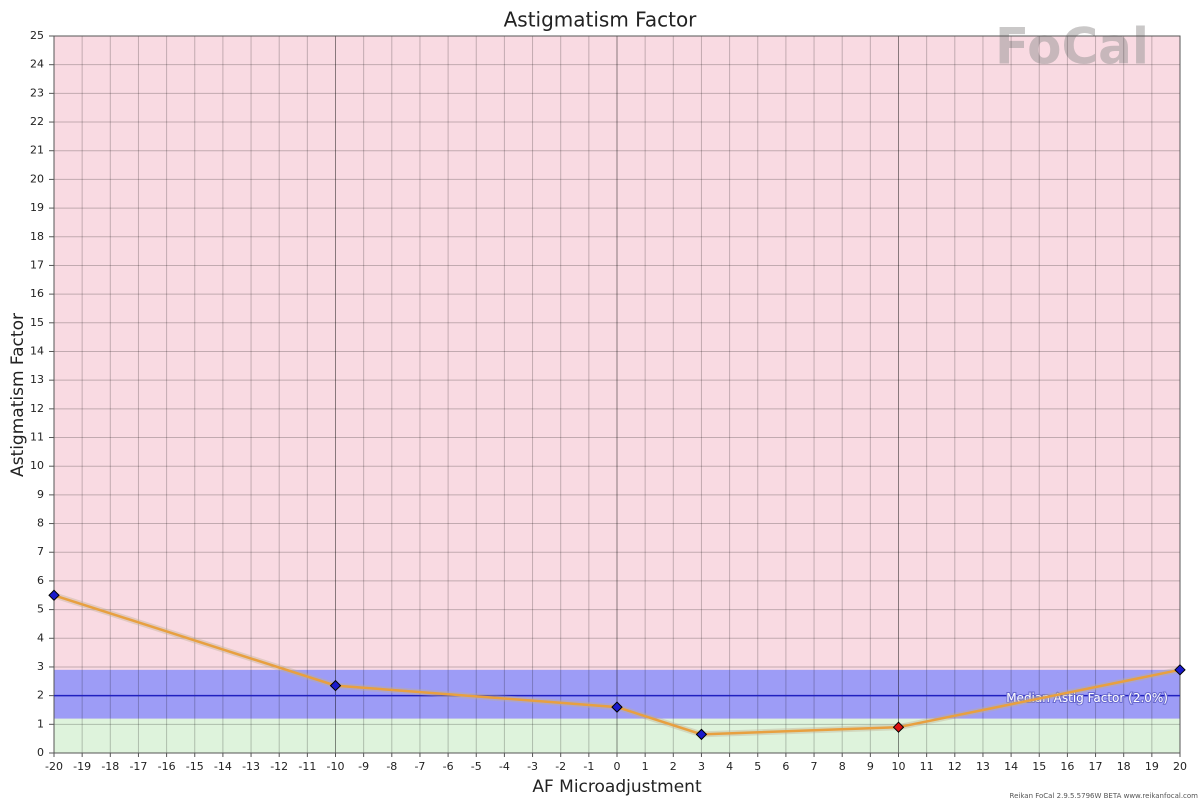 The height and width of the screenshot is (800, 1200). I want to click on y-tick-label: 4, so click(40, 637).